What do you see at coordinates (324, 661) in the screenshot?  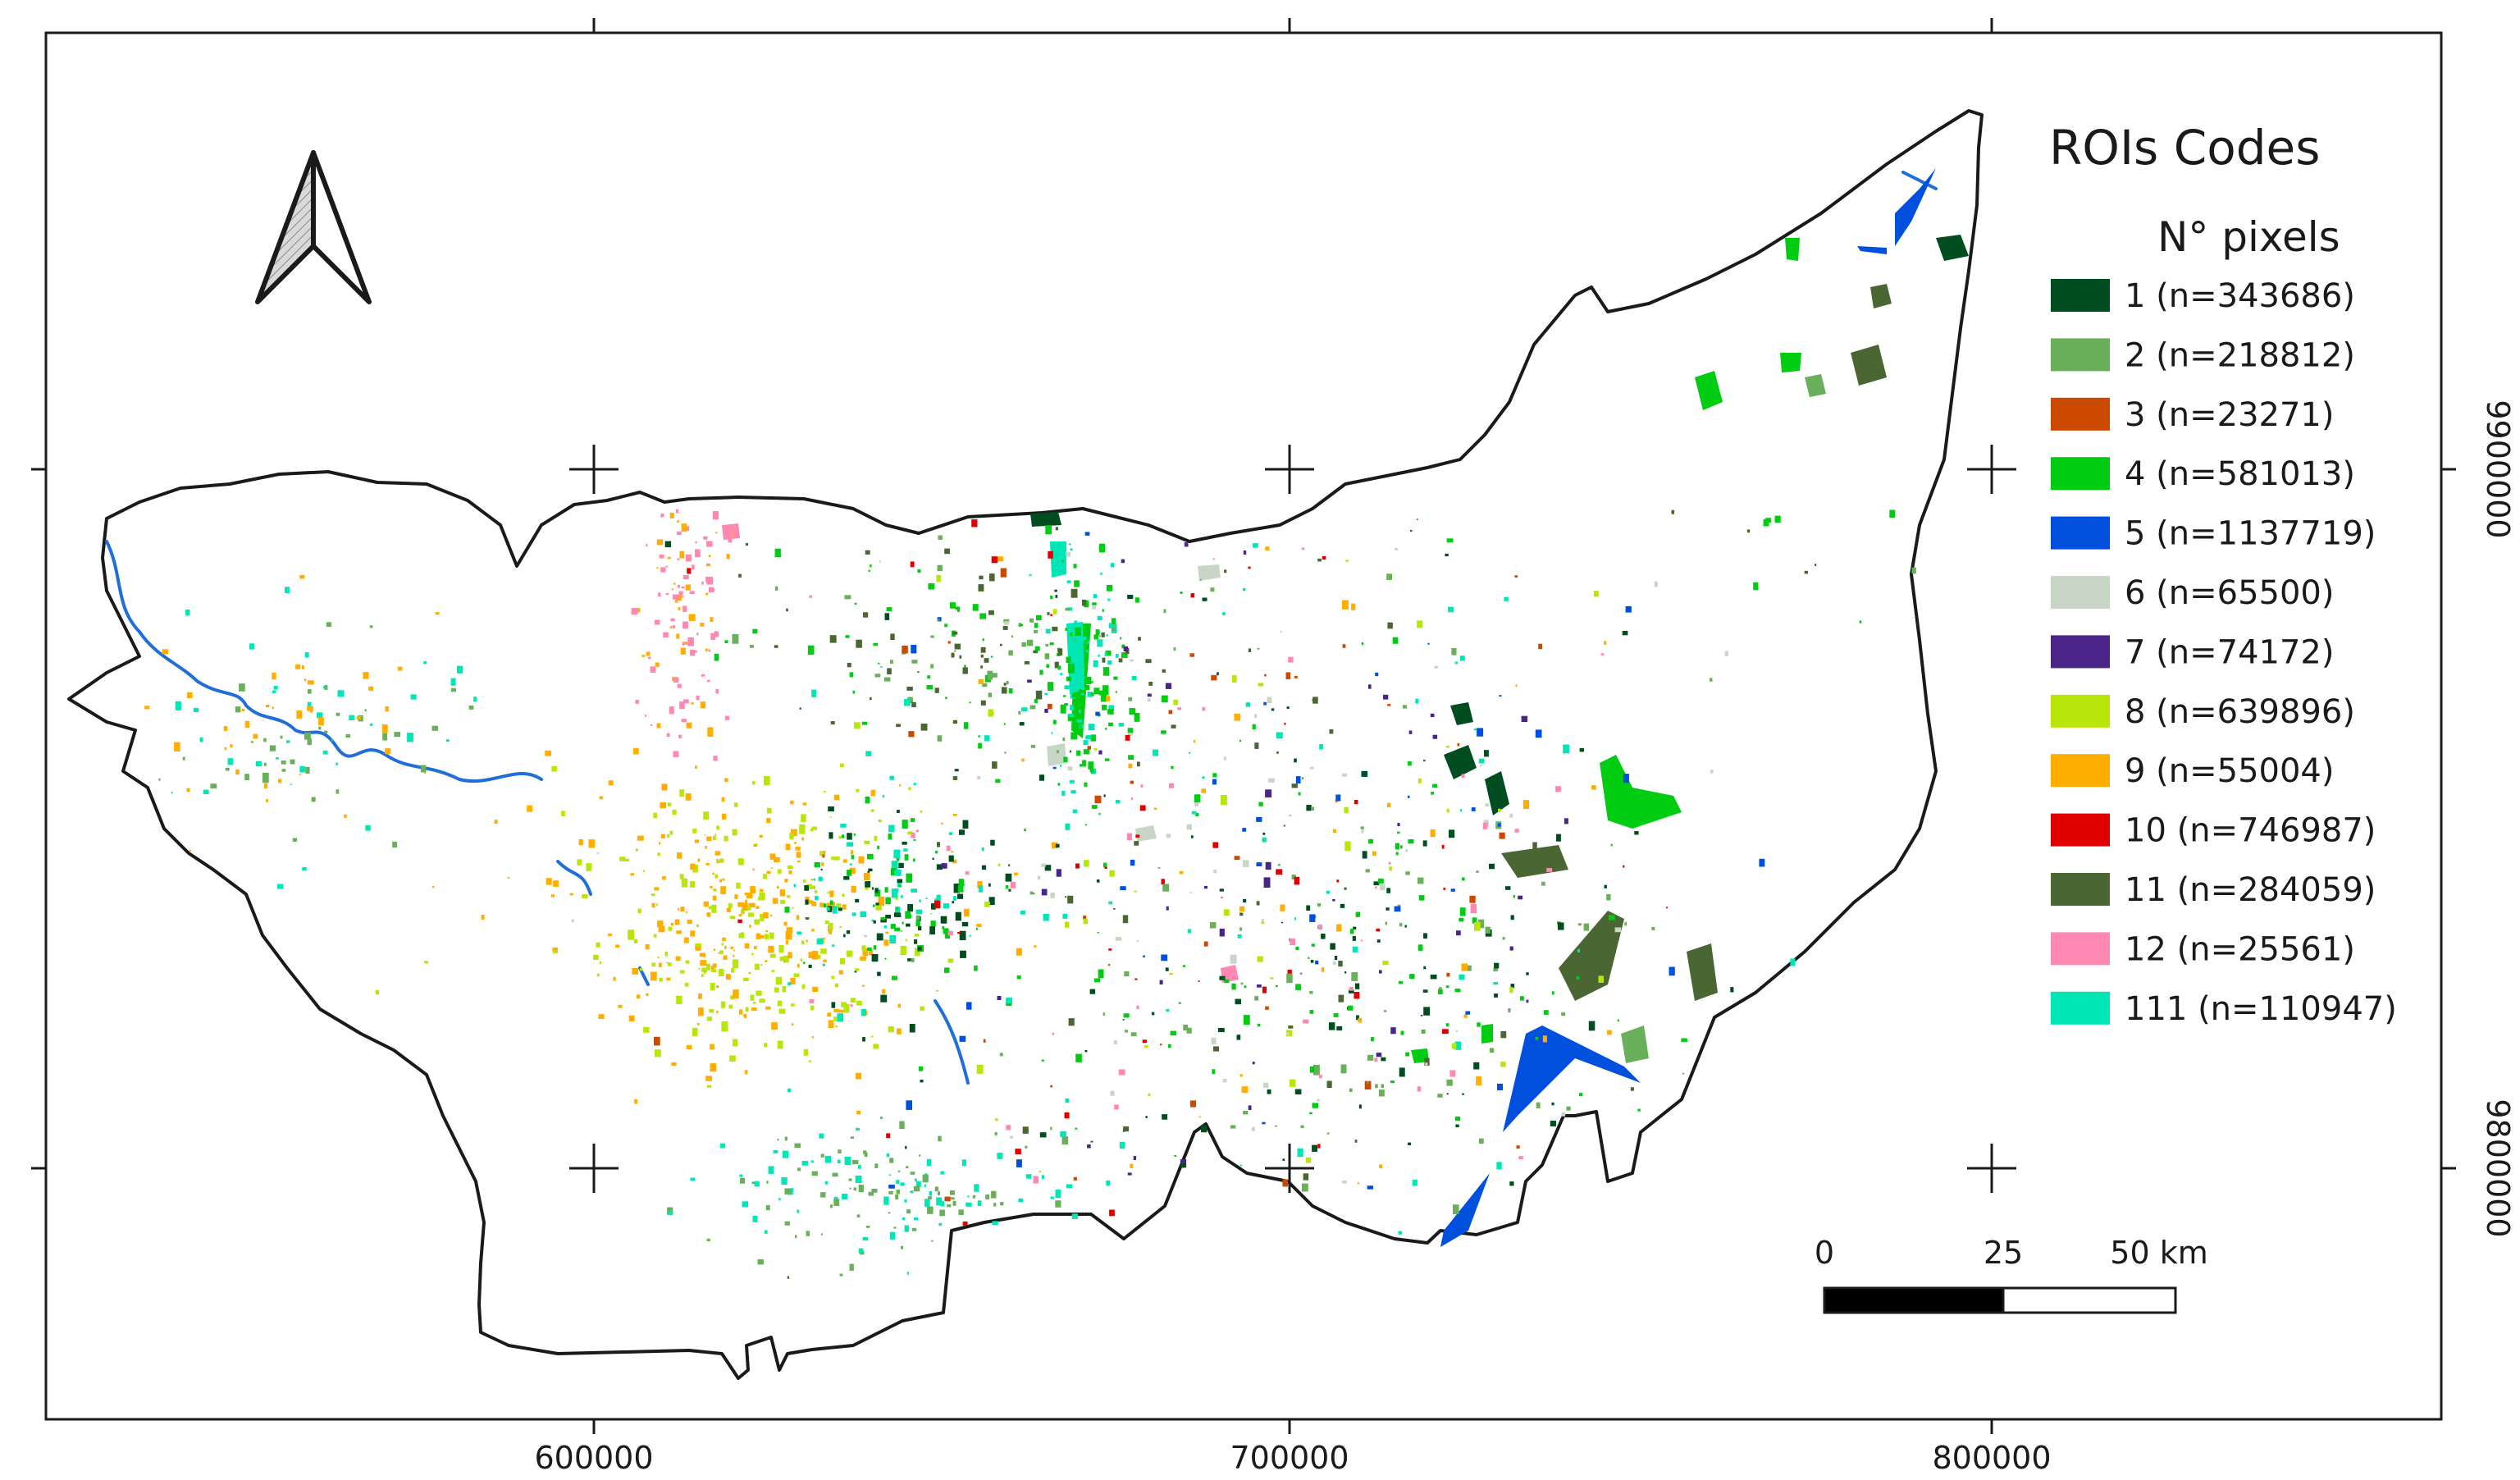 I see `river-main` at bounding box center [324, 661].